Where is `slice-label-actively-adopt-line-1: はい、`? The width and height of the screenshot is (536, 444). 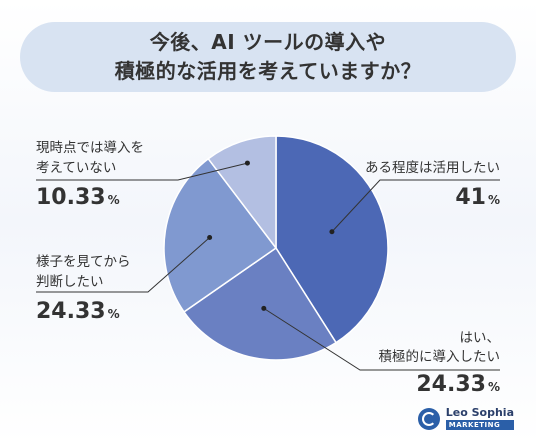
slice-label-actively-adopt-line-1: はい、 is located at coordinates (480, 338).